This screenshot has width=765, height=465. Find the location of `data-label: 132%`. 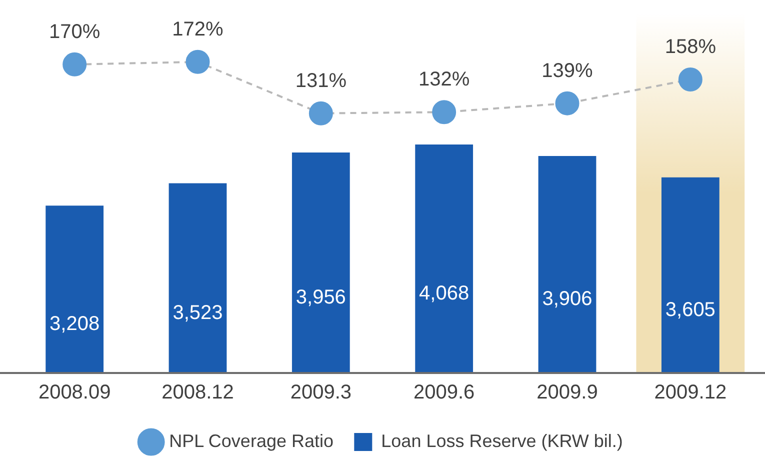

data-label: 132% is located at coordinates (444, 79).